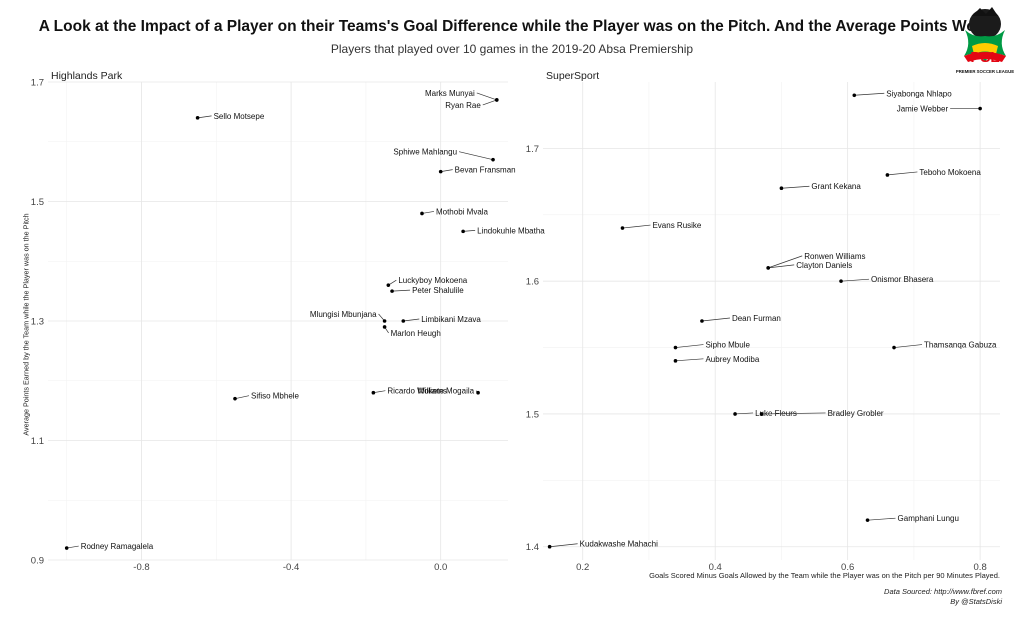 The image size is (1024, 626). Describe the element at coordinates (824, 265) in the screenshot. I see `point-label: Clayton Daniels` at that location.